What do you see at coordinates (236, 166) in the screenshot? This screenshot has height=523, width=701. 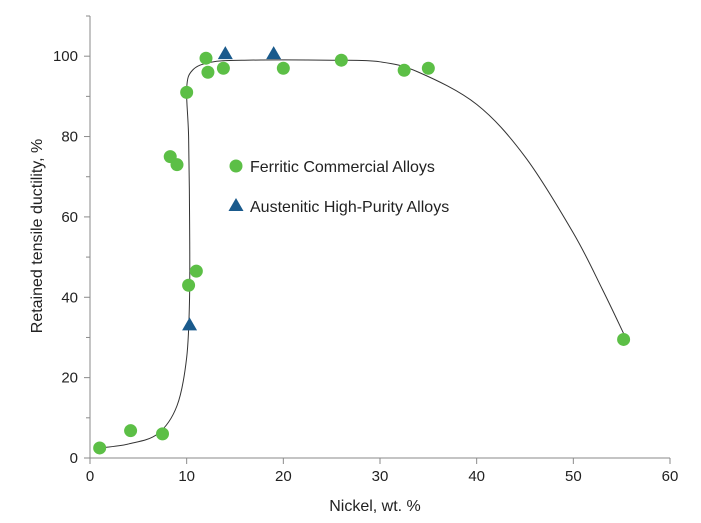 I see `legend-circle-icon` at bounding box center [236, 166].